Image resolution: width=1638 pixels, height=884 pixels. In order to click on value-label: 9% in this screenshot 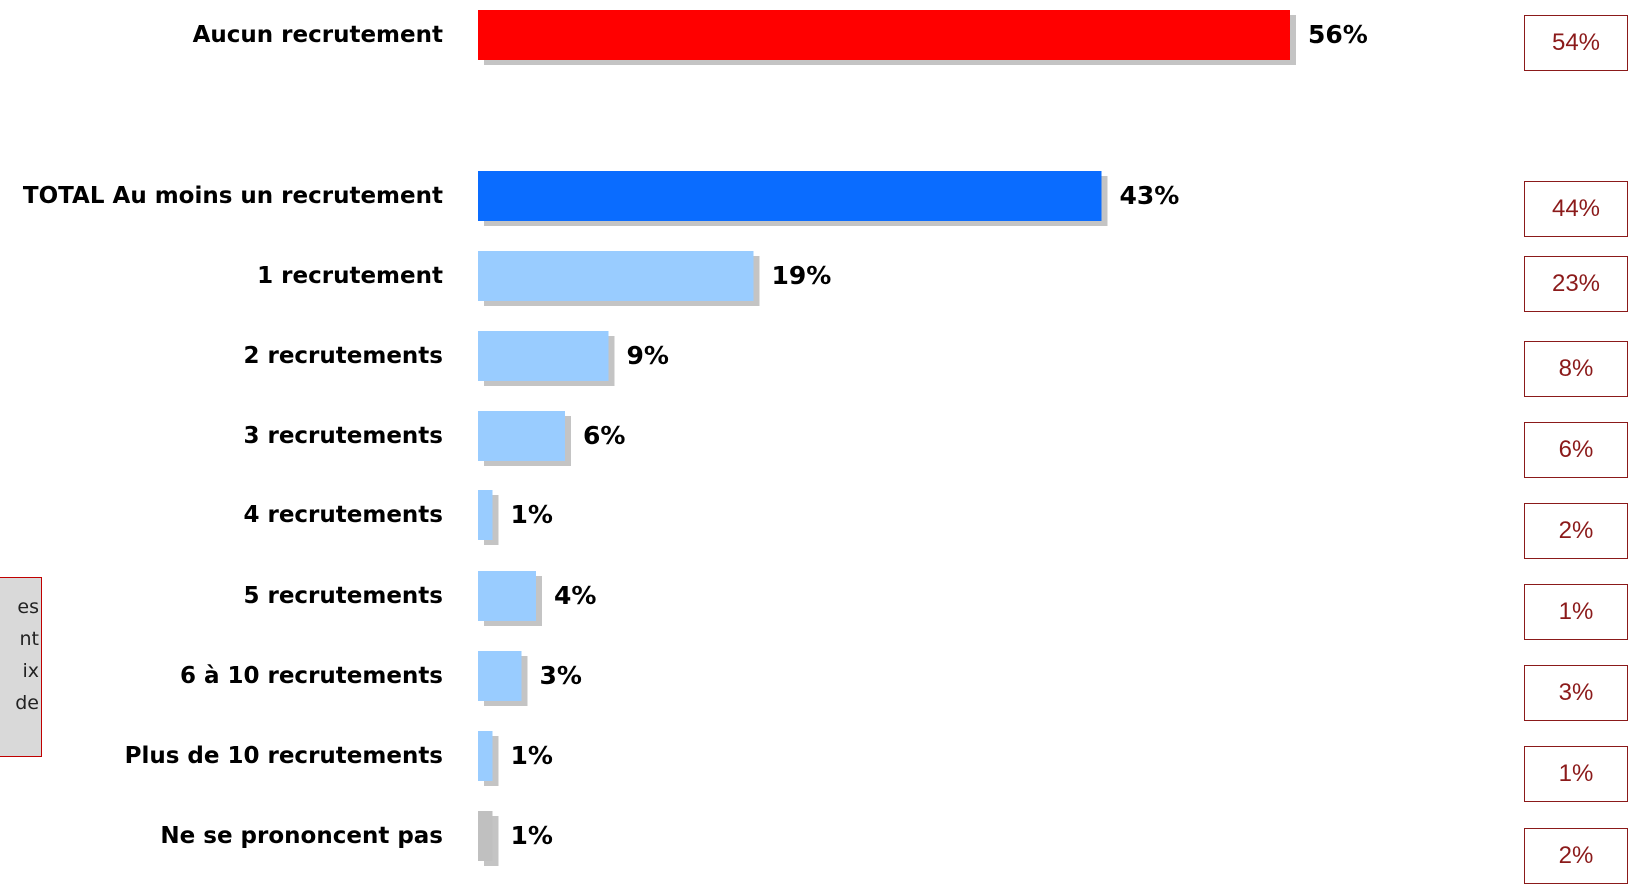, I will do `click(648, 356)`.